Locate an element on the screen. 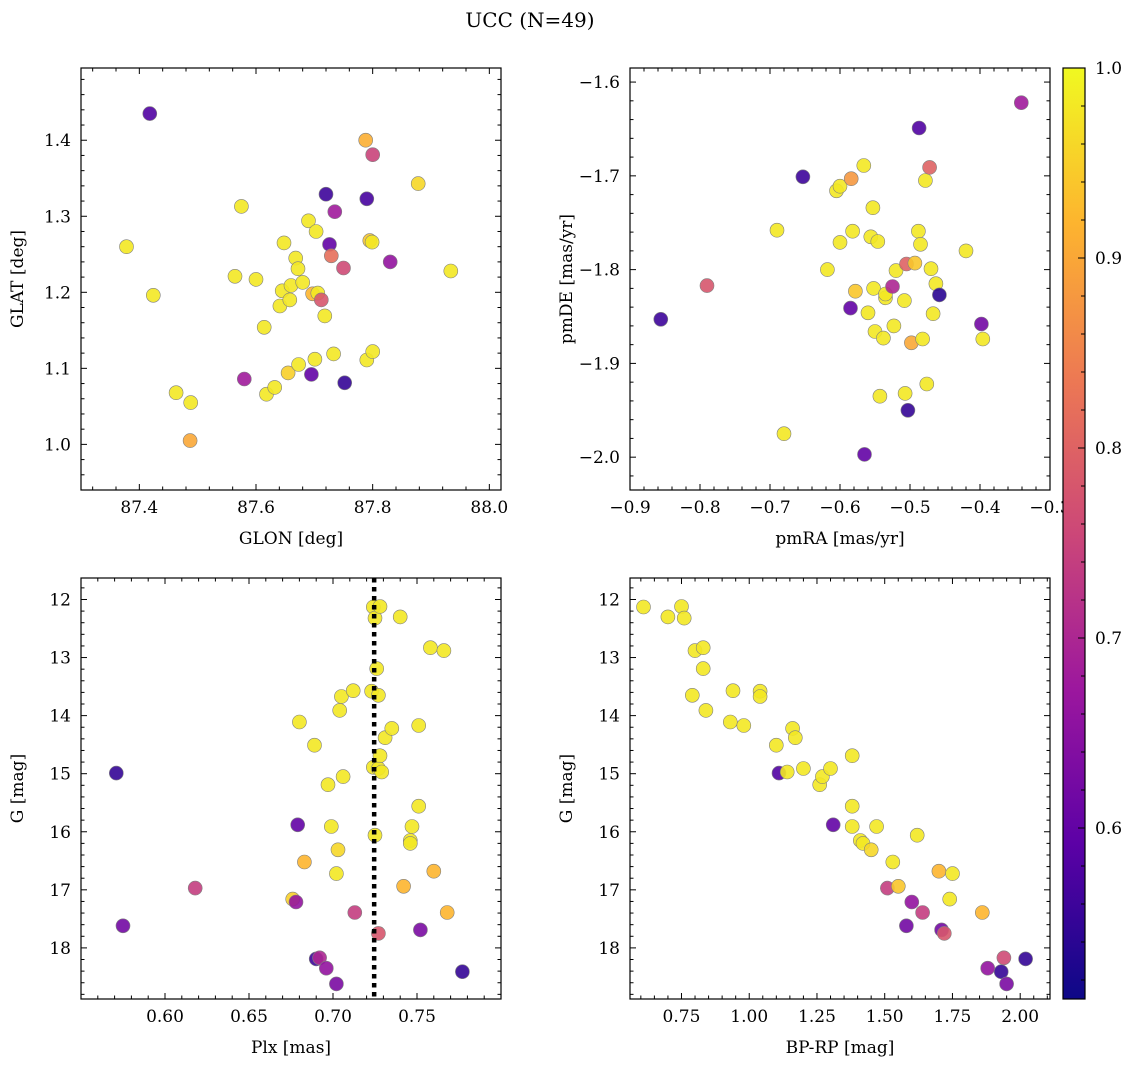 This screenshot has width=1136, height=1067. x-tick-label: 1.00 is located at coordinates (749, 1017).